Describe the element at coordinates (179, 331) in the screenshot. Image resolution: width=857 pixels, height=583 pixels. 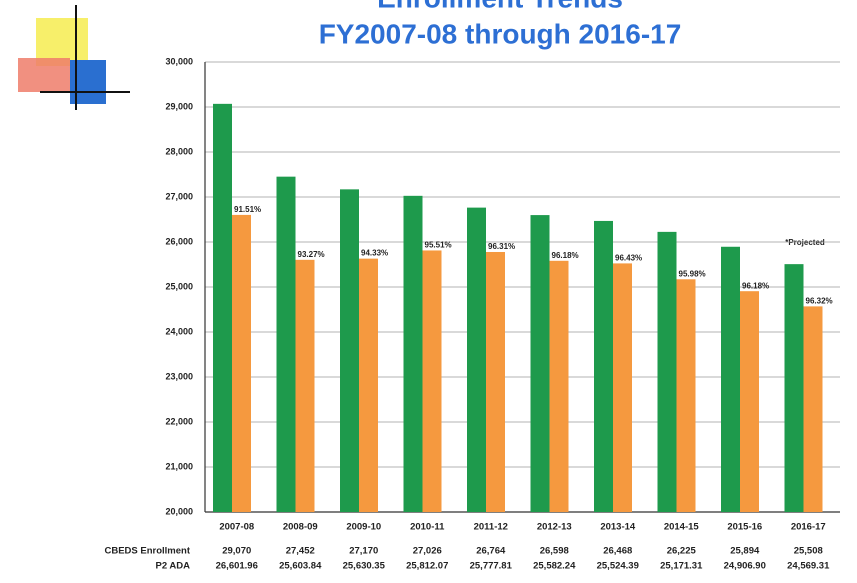
I see `y-tick-label: 24,000` at that location.